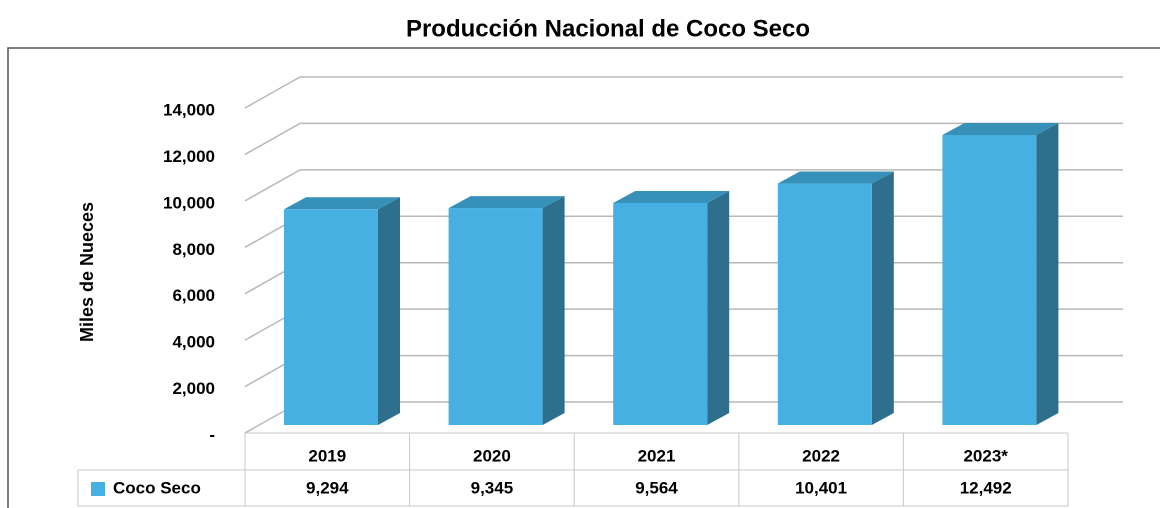  I want to click on y-tick-label: 14,000, so click(189, 109).